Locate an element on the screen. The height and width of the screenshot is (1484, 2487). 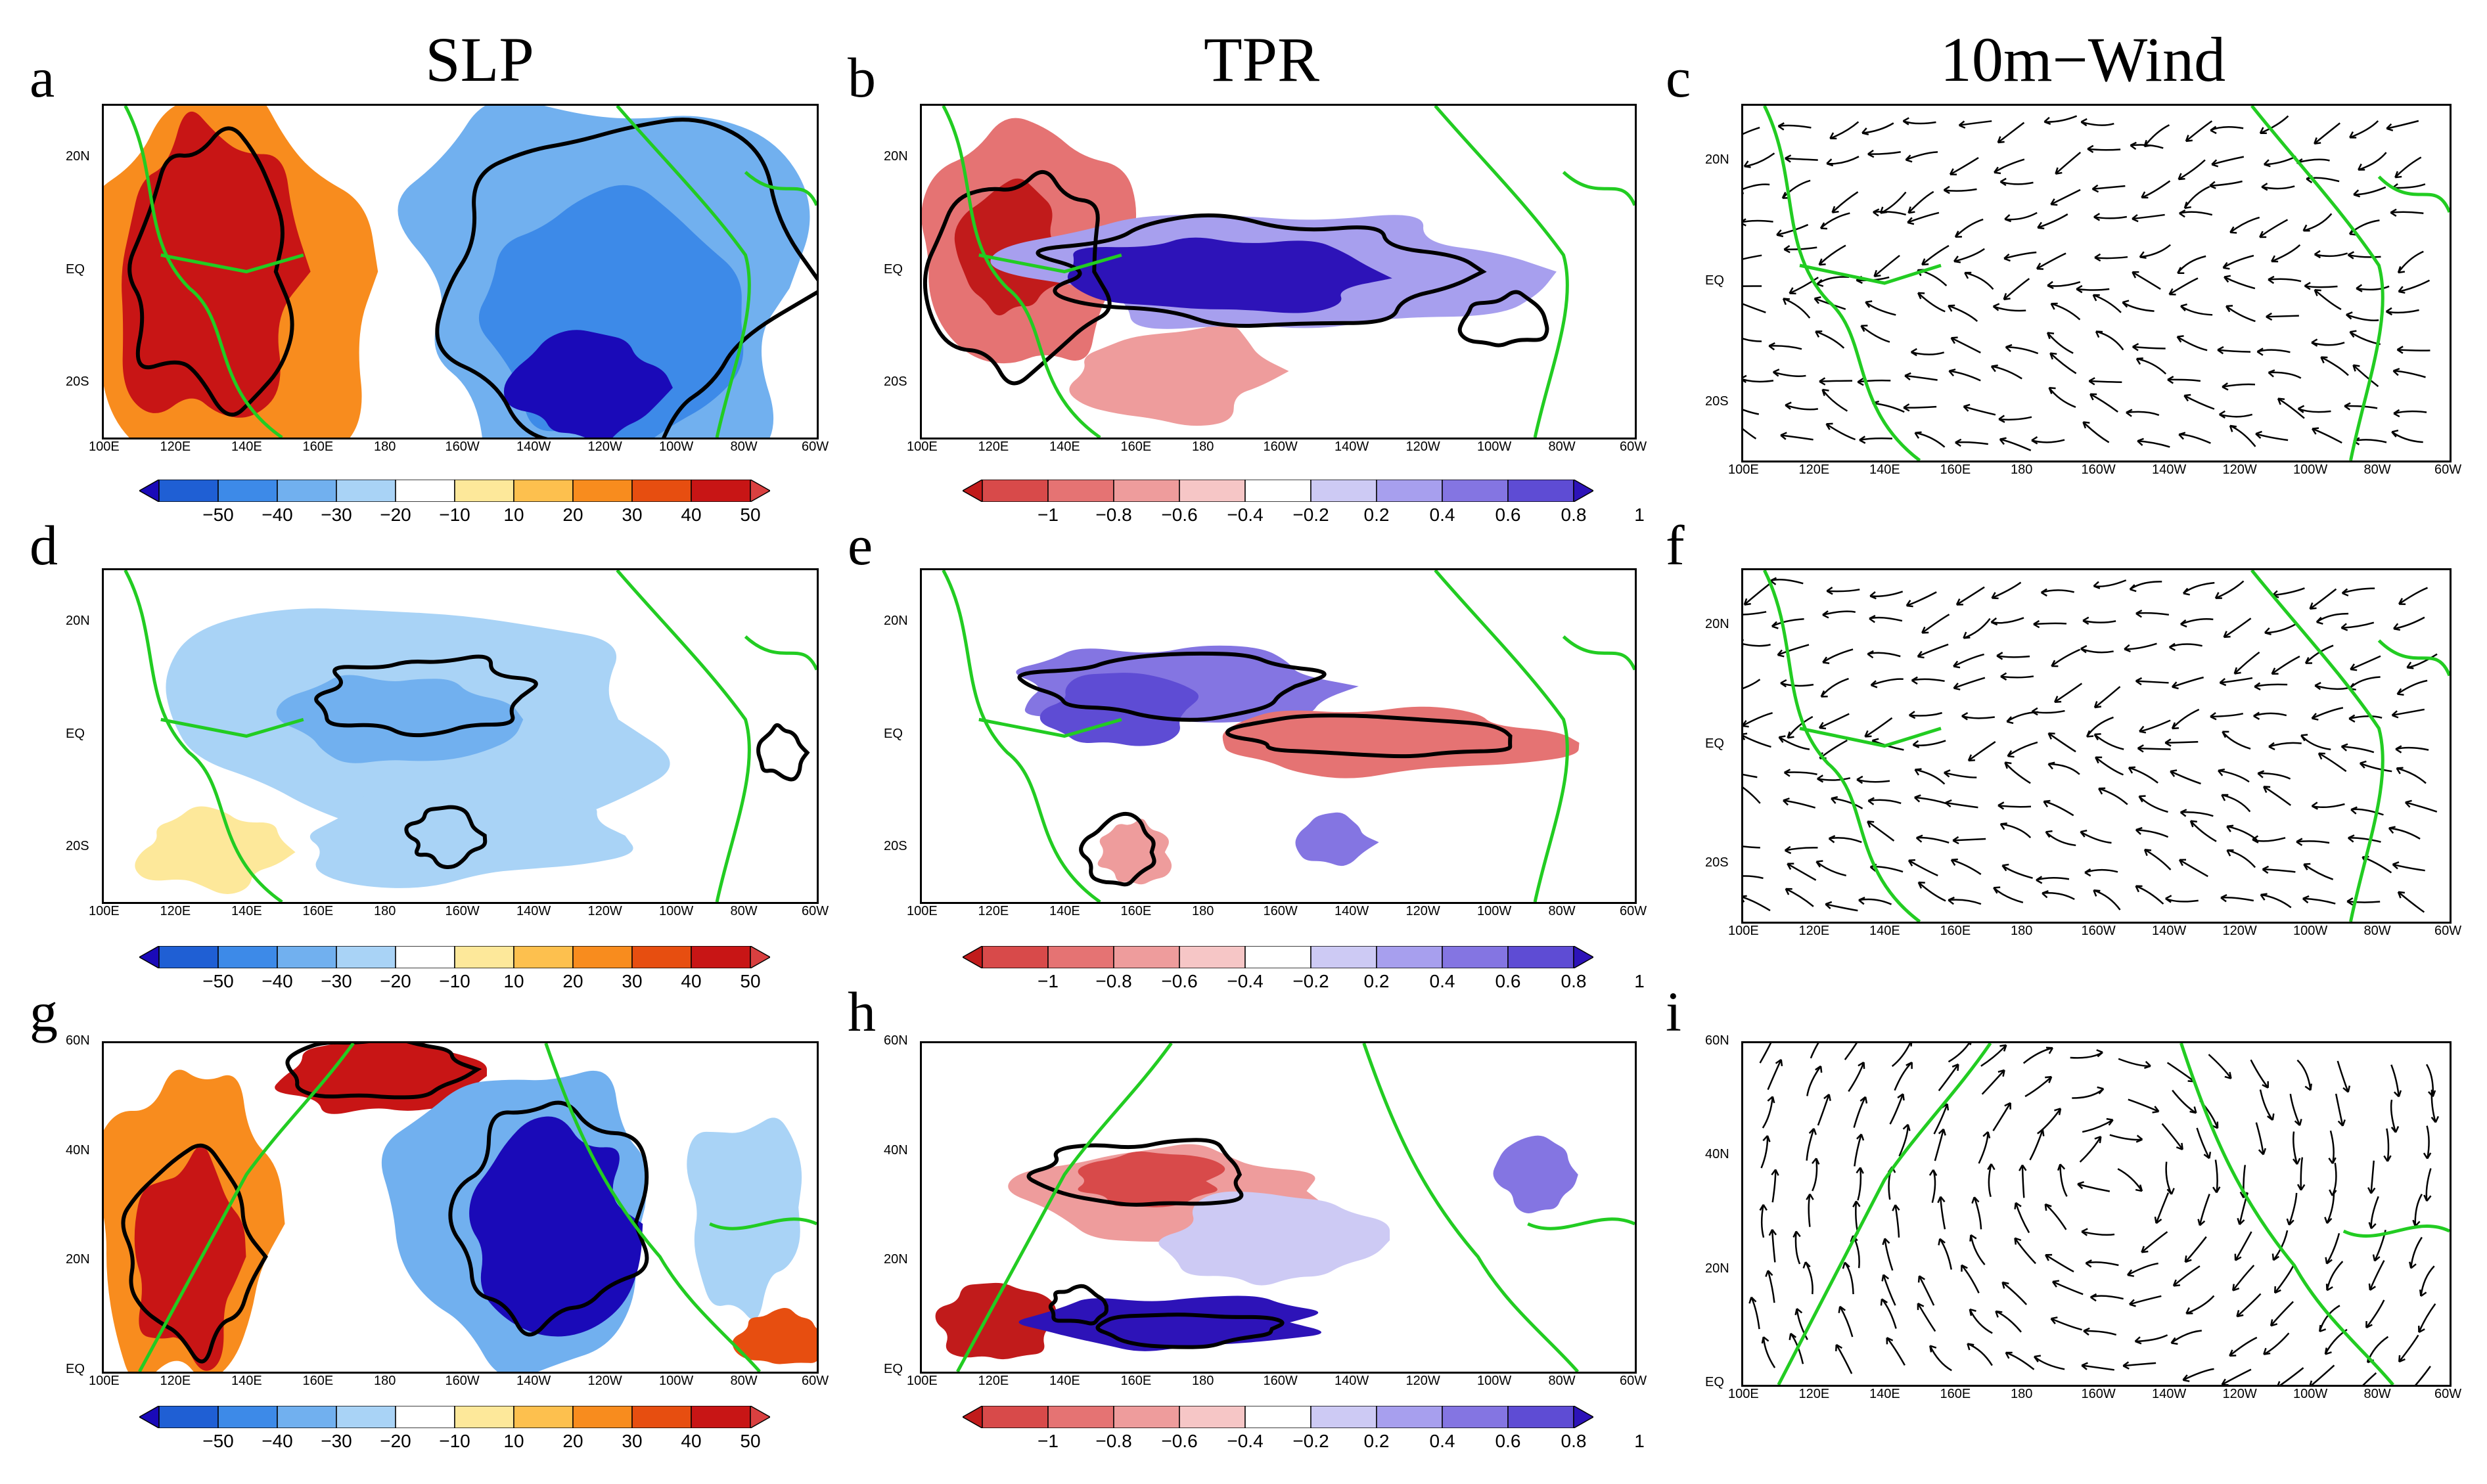
x-tick-label: 80W is located at coordinates (744, 1381).